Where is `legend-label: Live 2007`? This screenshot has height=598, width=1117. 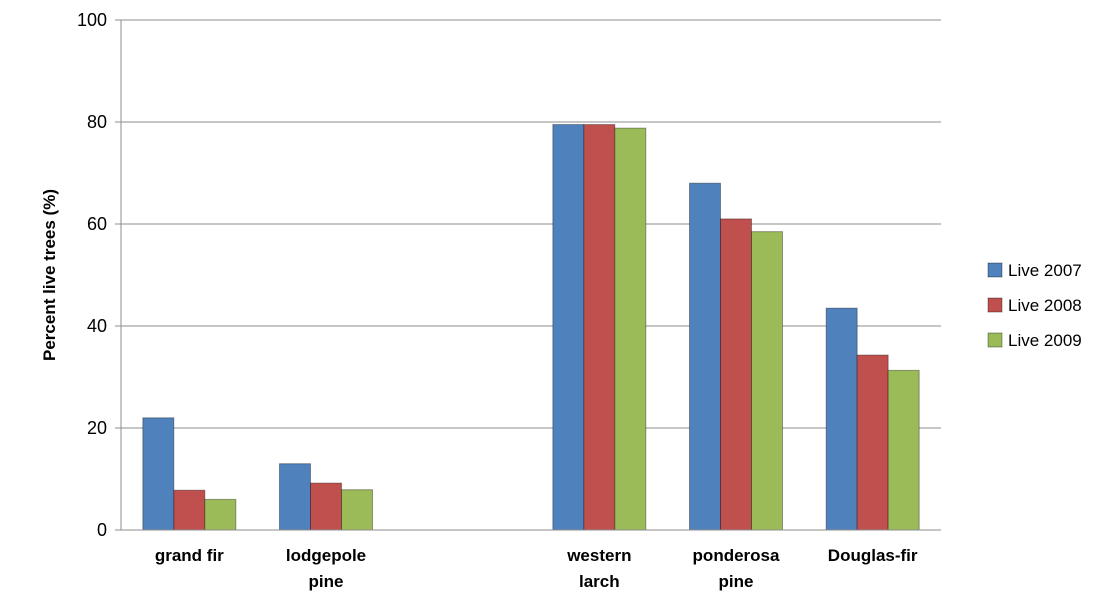
legend-label: Live 2007 is located at coordinates (1045, 270).